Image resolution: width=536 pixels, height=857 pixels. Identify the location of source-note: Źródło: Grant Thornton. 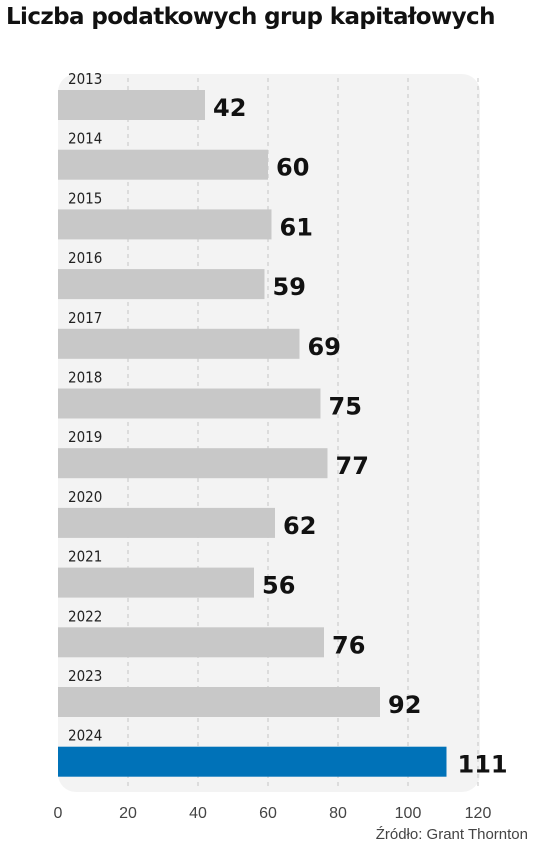
(451, 834).